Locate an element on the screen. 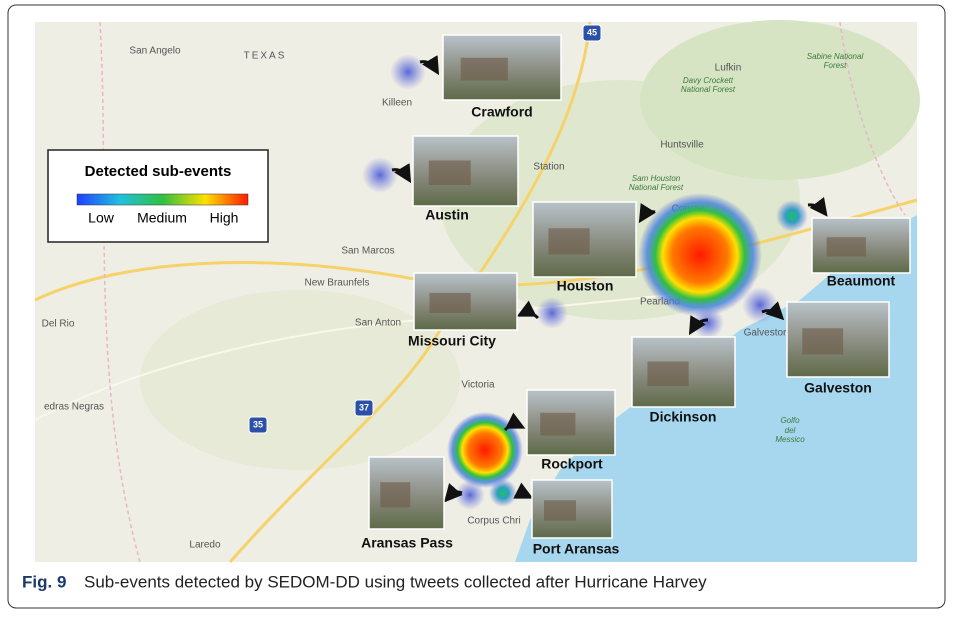 The width and height of the screenshot is (961, 626). map-label: Davy Crockett is located at coordinates (708, 80).